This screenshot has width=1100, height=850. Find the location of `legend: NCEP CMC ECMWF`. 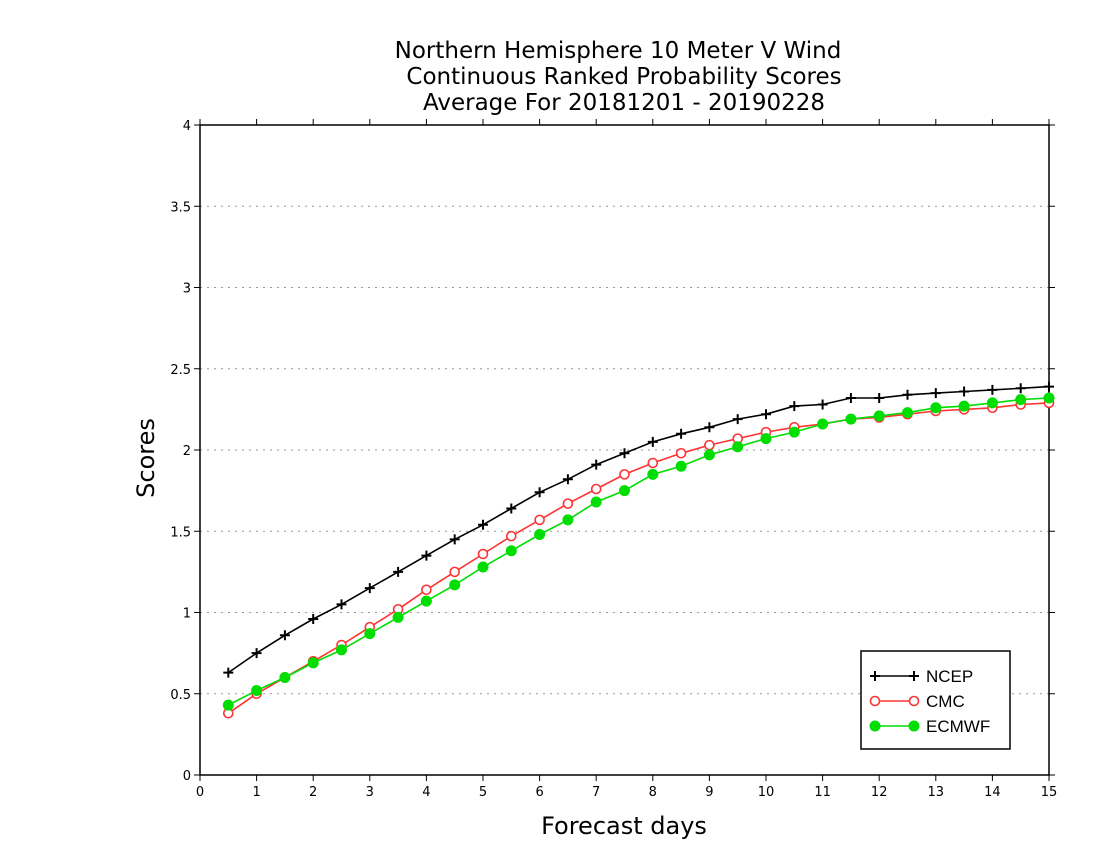

legend: NCEP CMC ECMWF is located at coordinates (935, 700).